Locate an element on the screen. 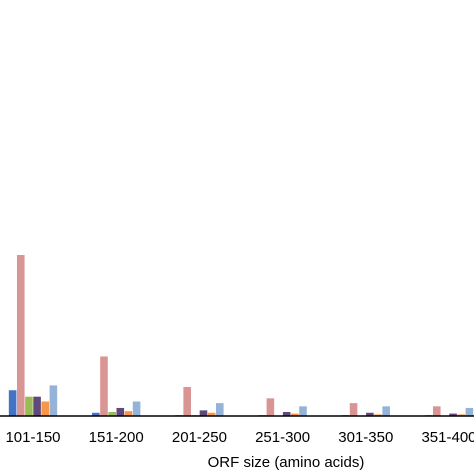 Image resolution: width=474 pixels, height=474 pixels. x-tick-label: 351-400 is located at coordinates (447, 437).